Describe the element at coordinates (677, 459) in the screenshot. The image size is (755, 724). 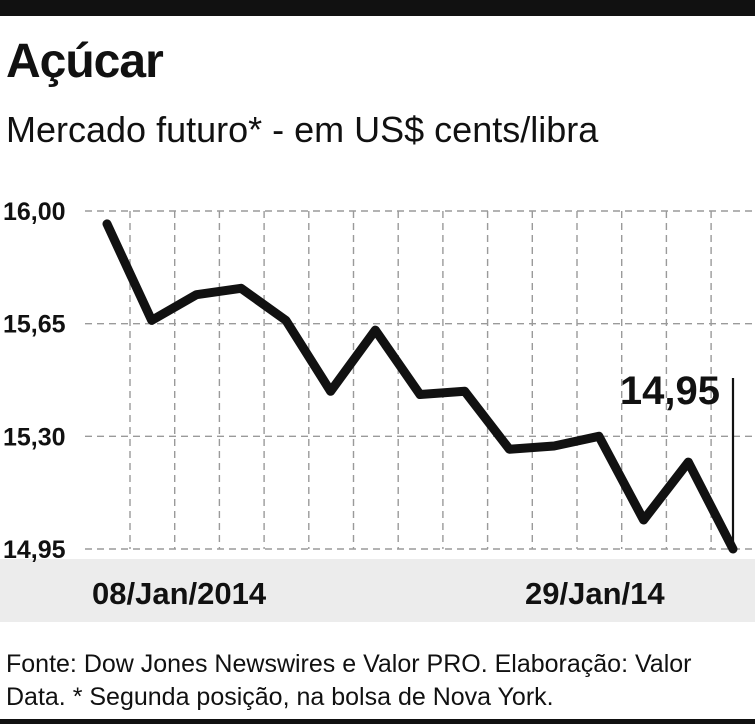
I see `last-value-annotation: 14,95` at that location.